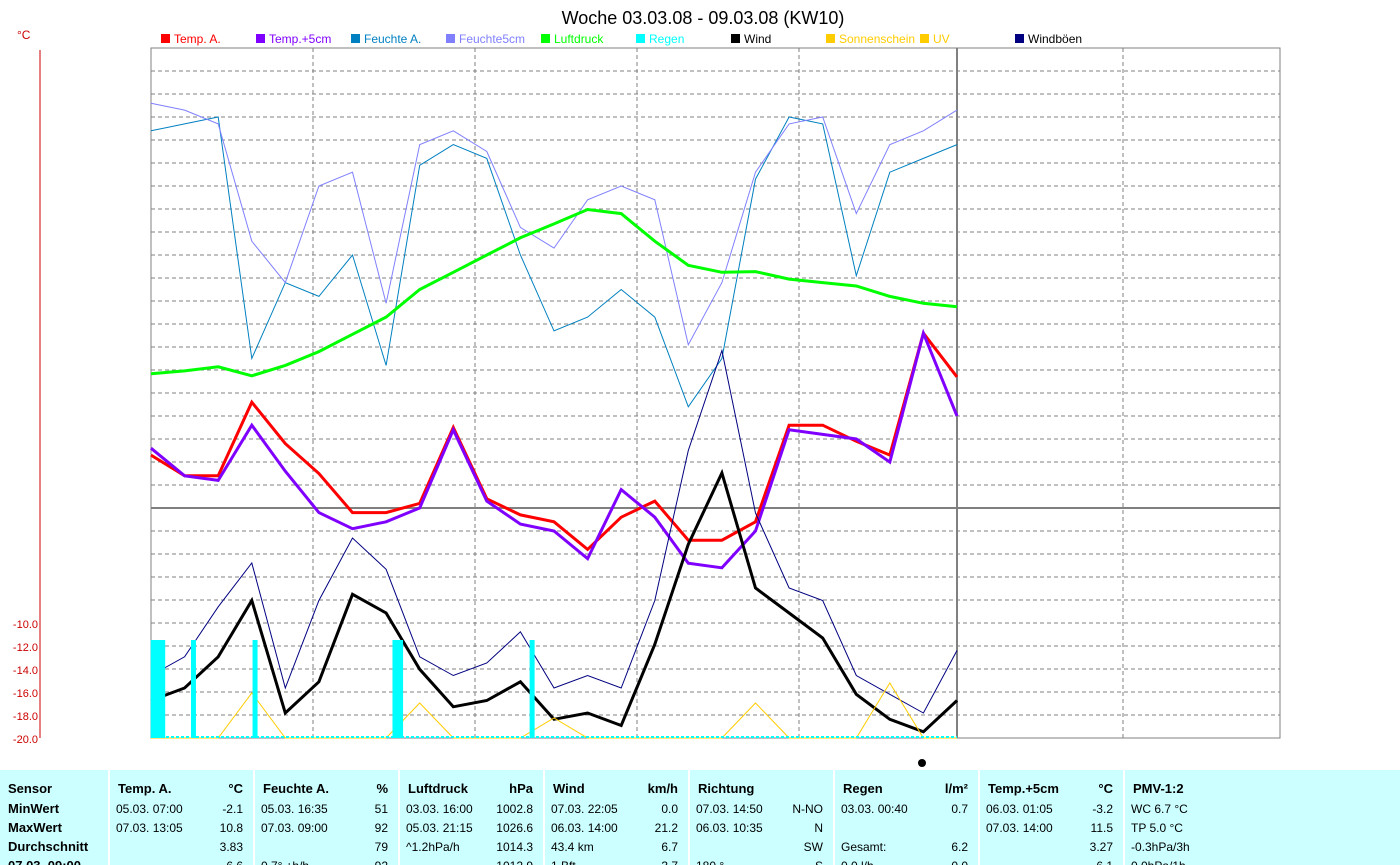 This screenshot has height=865, width=1400. Describe the element at coordinates (729, 828) in the screenshot. I see `cell-label: 06.03. 10:35` at that location.